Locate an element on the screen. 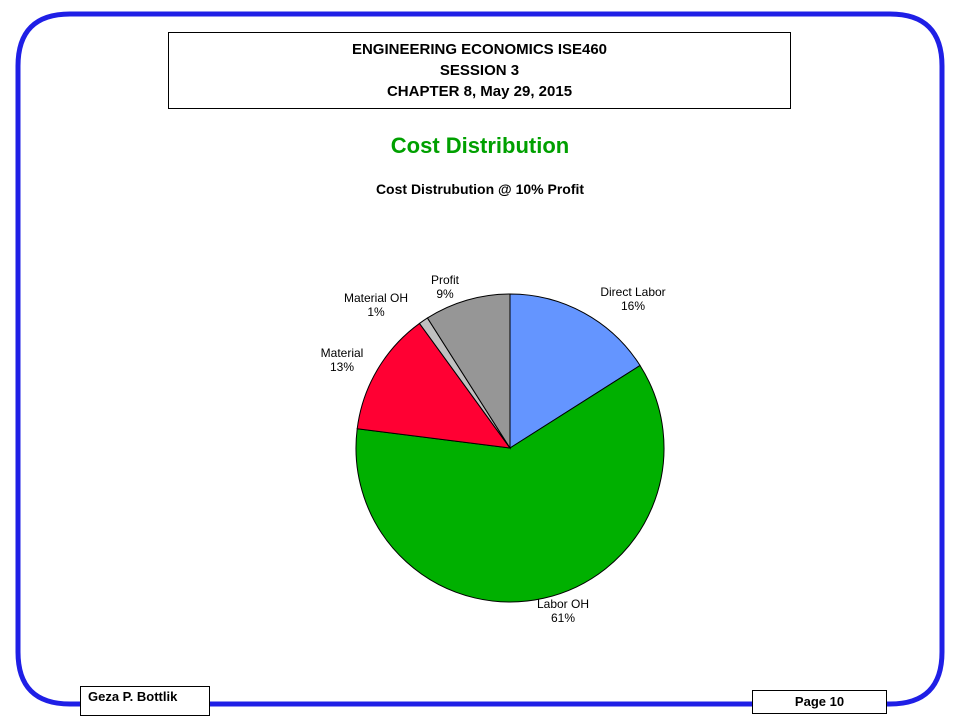 The width and height of the screenshot is (960, 720). pie-slice-profit is located at coordinates (468, 371).